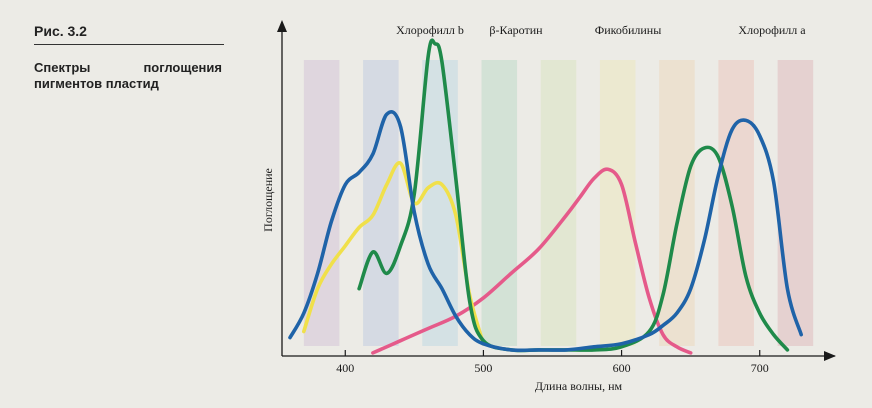  I want to click on curve-label: Фикобилины, so click(628, 30).